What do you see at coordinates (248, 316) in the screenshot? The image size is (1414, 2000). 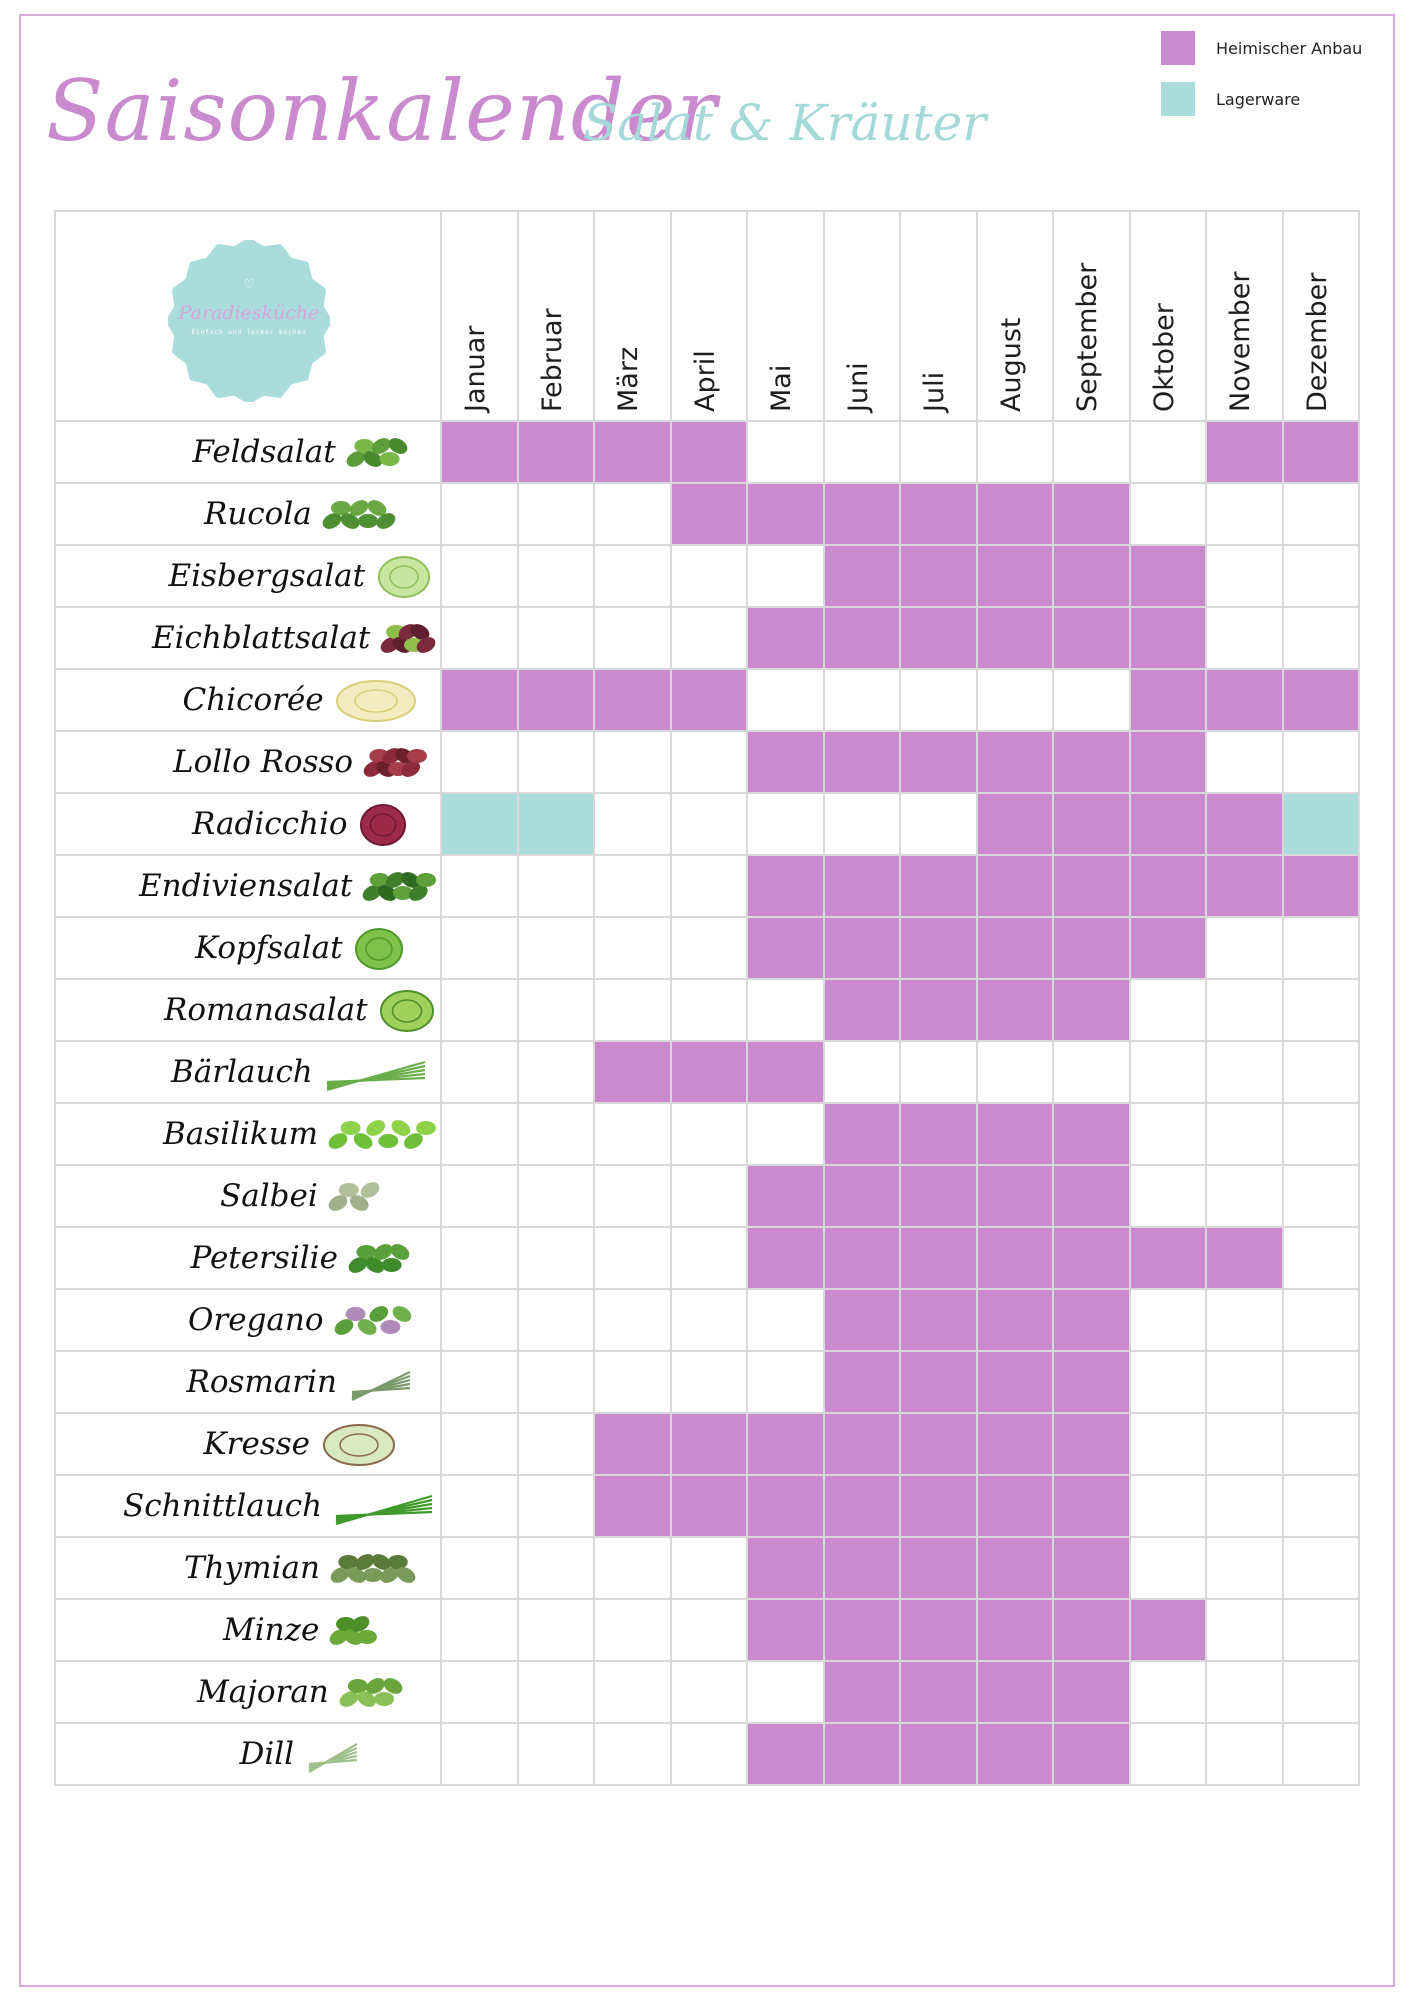 I see `logo-cell: ♡ Paradiesküche Einfach und lecker kochen` at bounding box center [248, 316].